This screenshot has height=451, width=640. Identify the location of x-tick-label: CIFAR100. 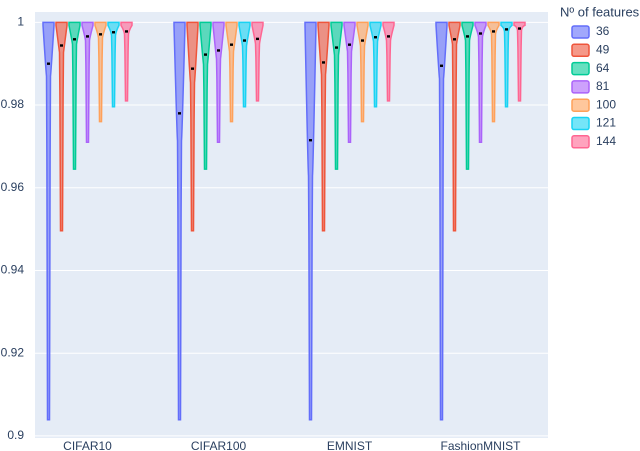
(219, 445).